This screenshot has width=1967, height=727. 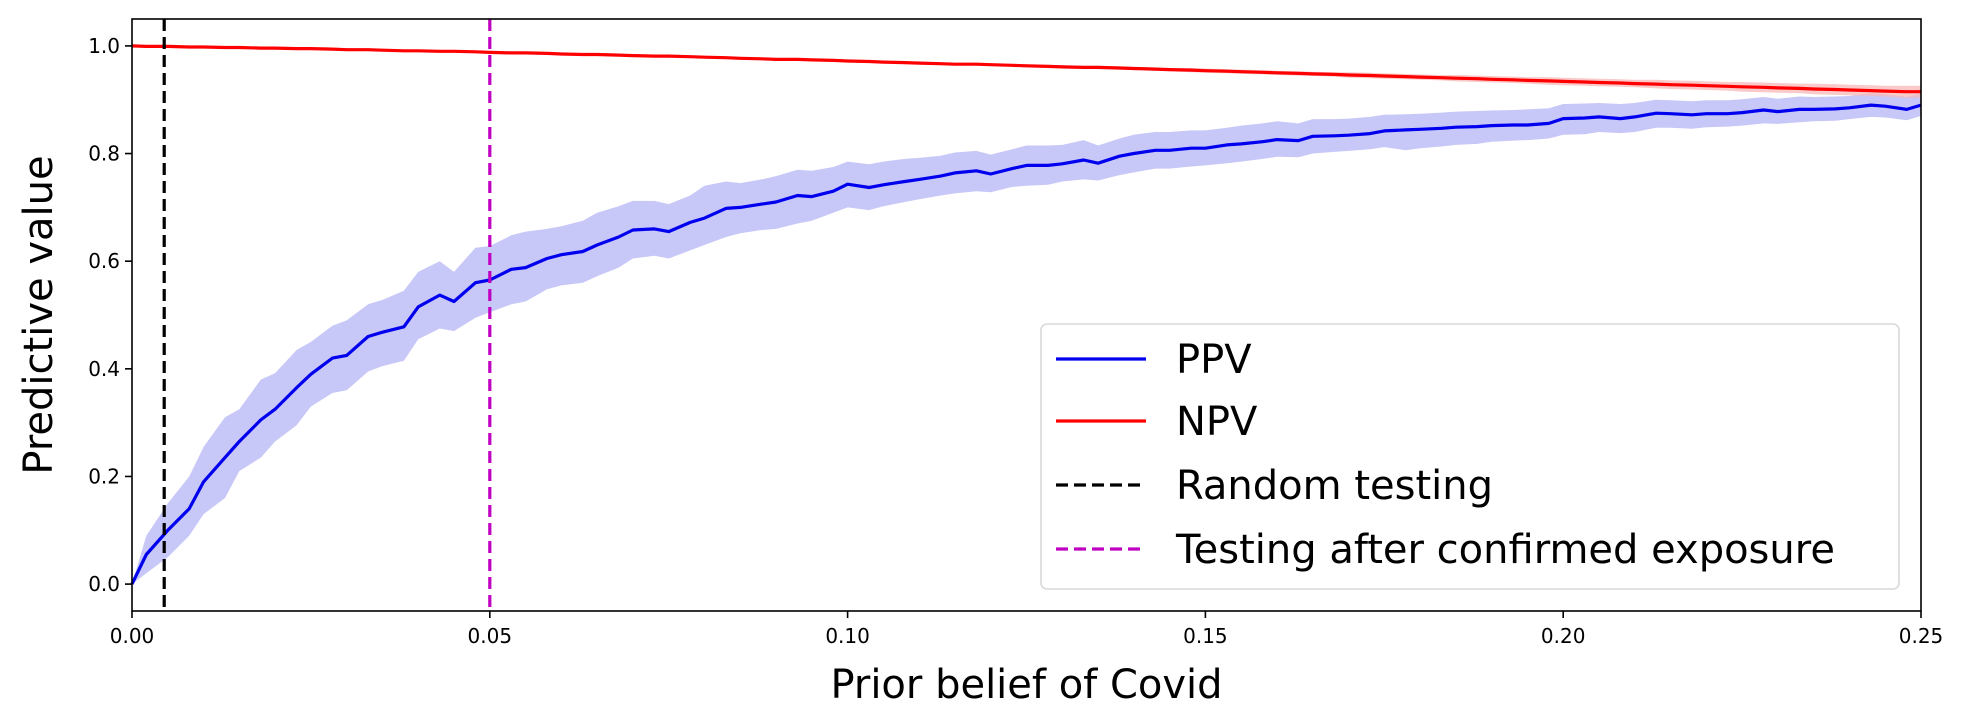 What do you see at coordinates (104, 261) in the screenshot?
I see `y-tick-label: 0.6` at bounding box center [104, 261].